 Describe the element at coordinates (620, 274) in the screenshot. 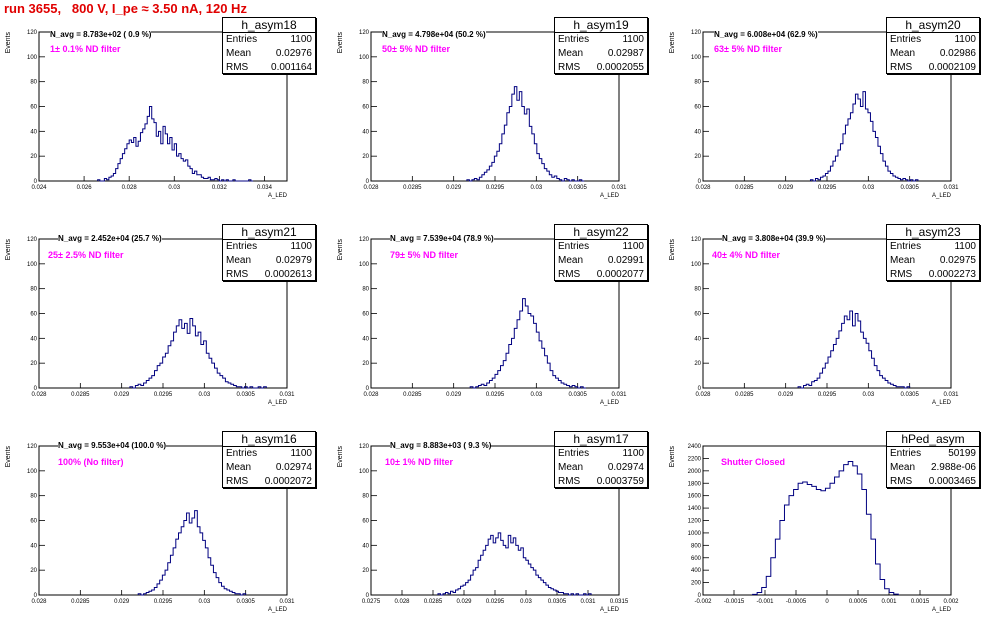

I see `rms-value: 0.0002077` at that location.